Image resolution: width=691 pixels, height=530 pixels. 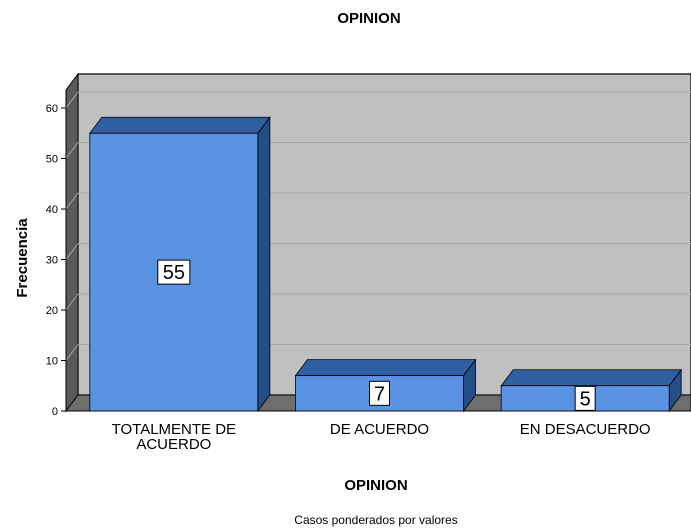 I want to click on data-label: 7, so click(x=379, y=394).